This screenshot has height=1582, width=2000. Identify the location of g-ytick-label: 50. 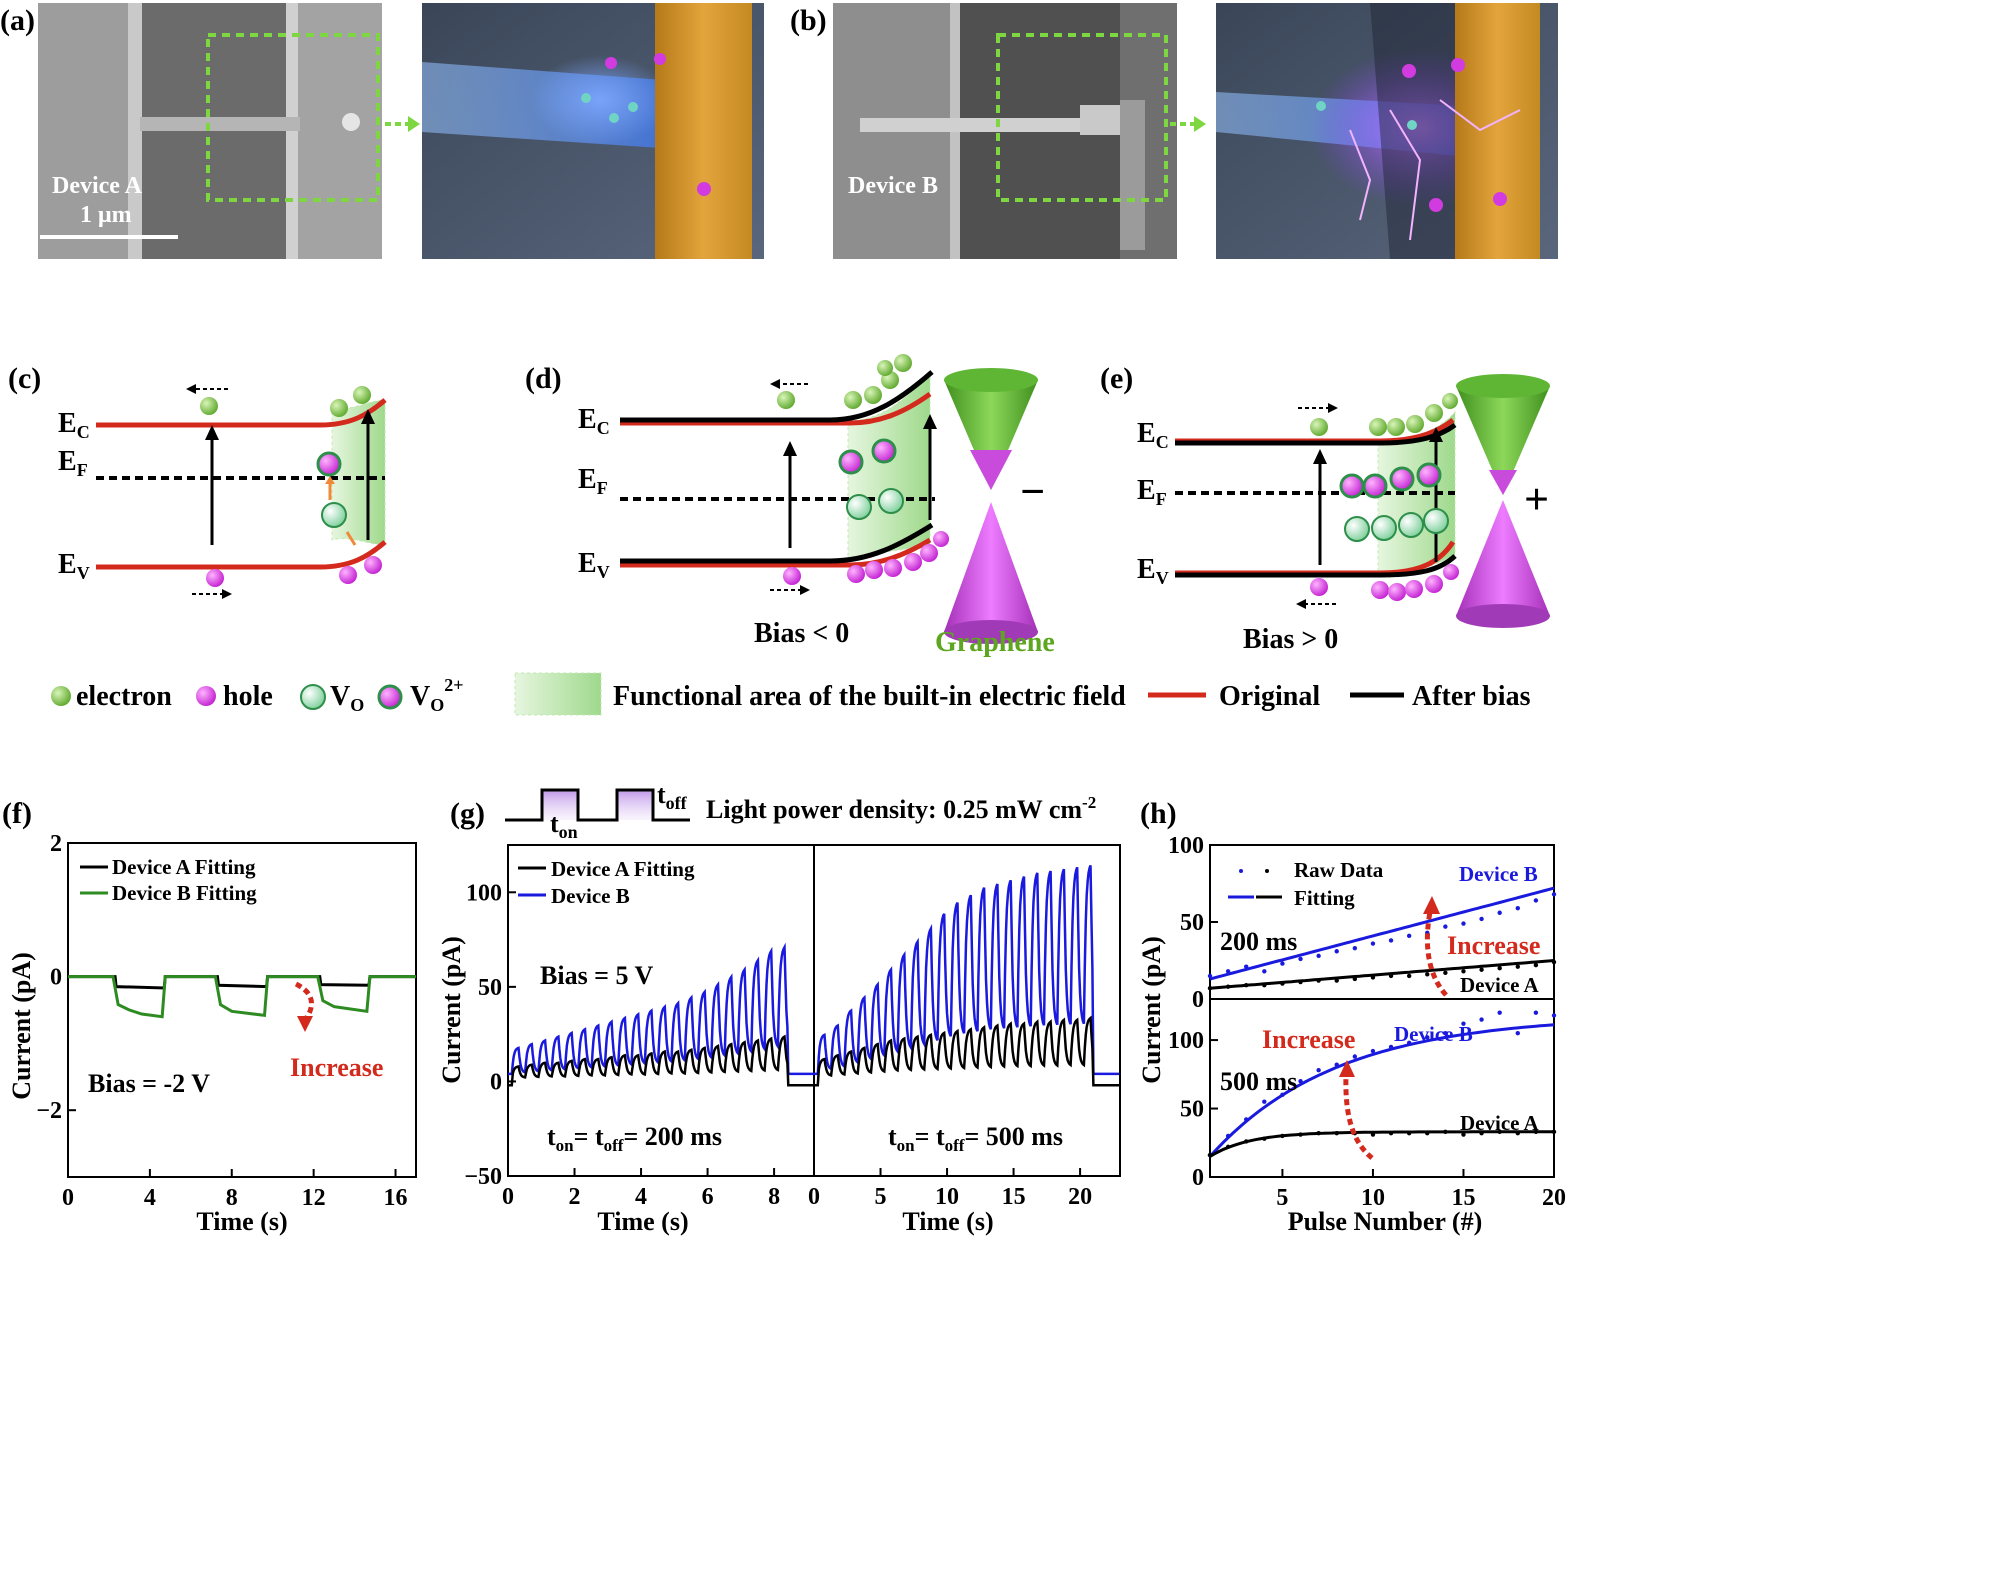
(490, 988).